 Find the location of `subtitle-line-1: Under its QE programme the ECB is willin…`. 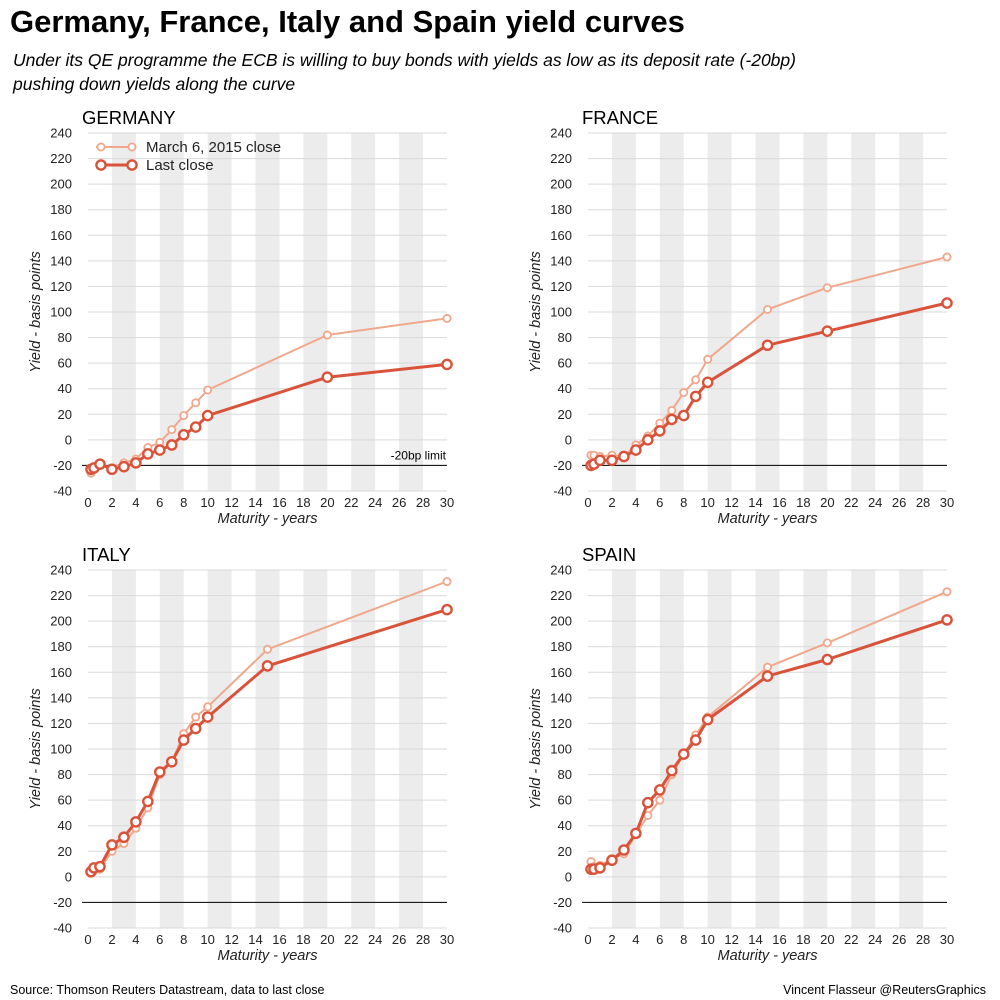

subtitle-line-1: Under its QE programme the ECB is willin… is located at coordinates (404, 60).